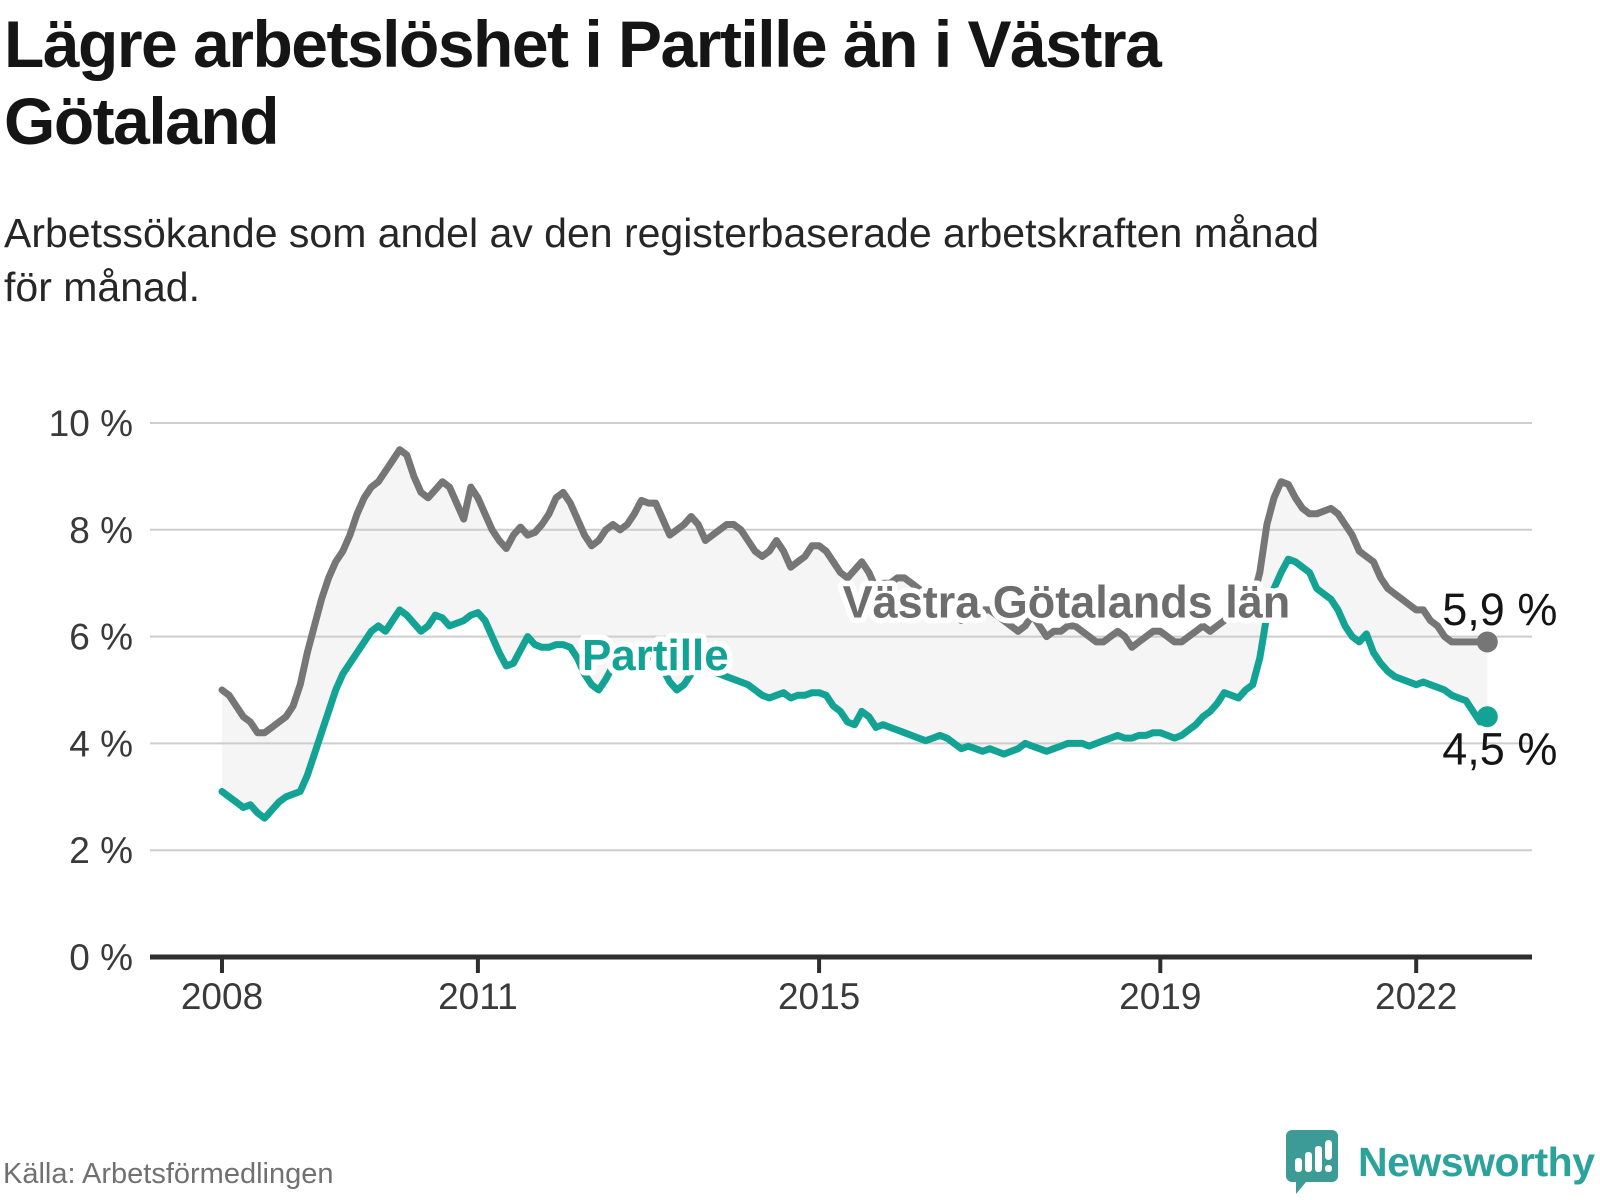  What do you see at coordinates (1476, 1161) in the screenshot?
I see `brand-name: Newsworthy` at bounding box center [1476, 1161].